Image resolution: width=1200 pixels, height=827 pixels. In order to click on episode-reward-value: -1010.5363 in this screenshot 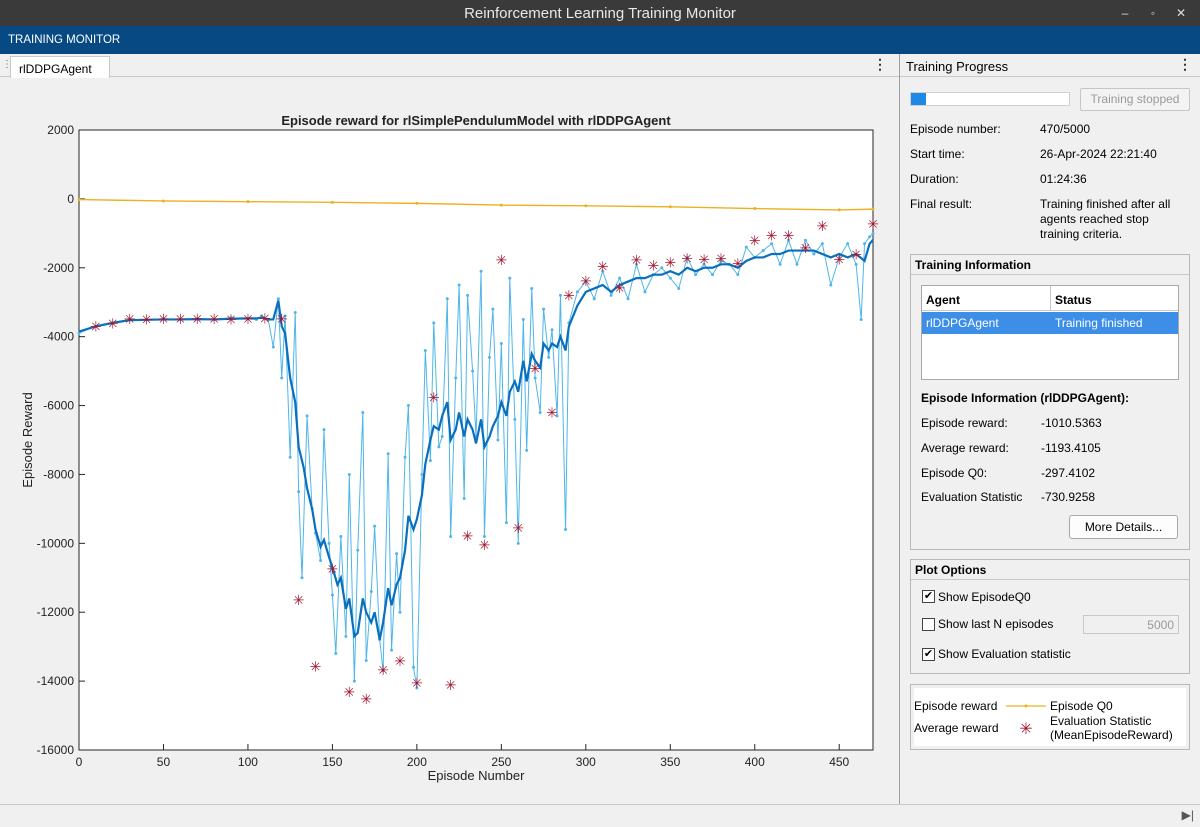, I will do `click(1071, 423)`.